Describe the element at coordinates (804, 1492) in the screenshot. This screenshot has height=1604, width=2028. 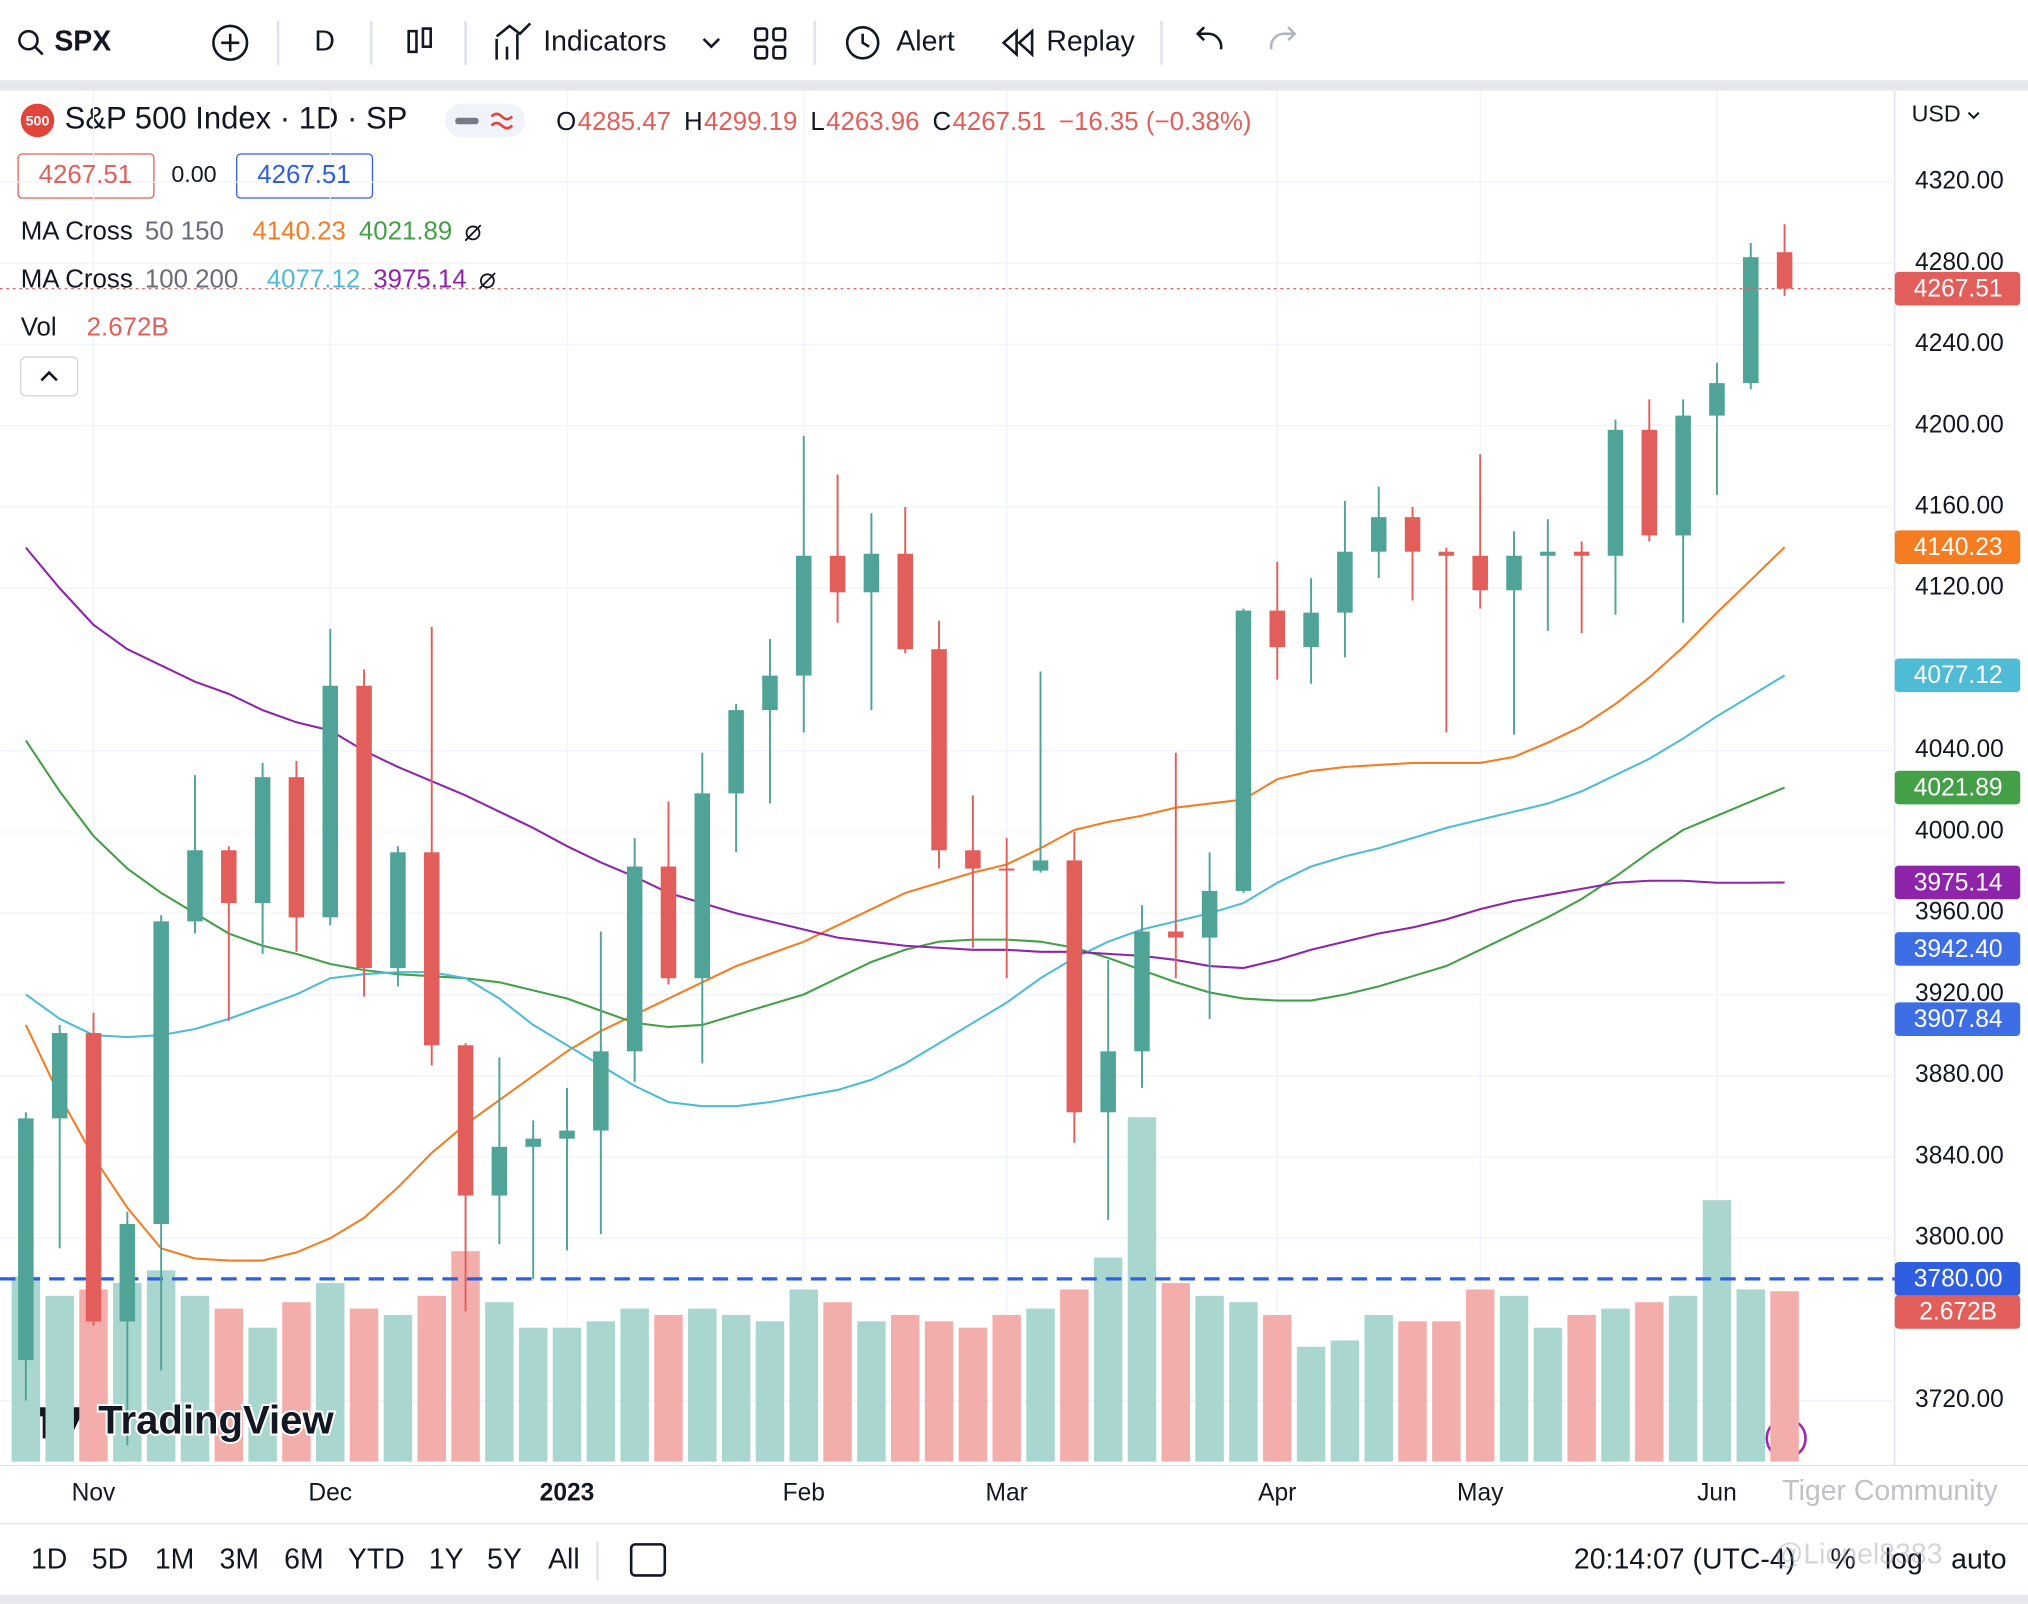
I see `x-tick-label: Feb` at that location.